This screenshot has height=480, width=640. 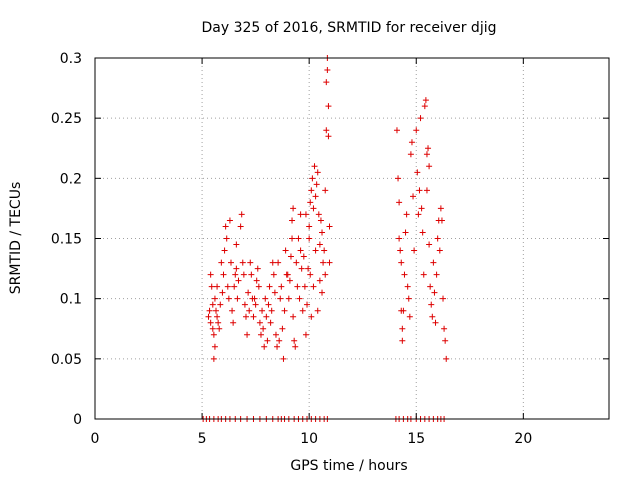 I want to click on y-tick-labels: 0 0.05 0.1 0.15 0.2 0.25 0.3, so click(x=66, y=239).